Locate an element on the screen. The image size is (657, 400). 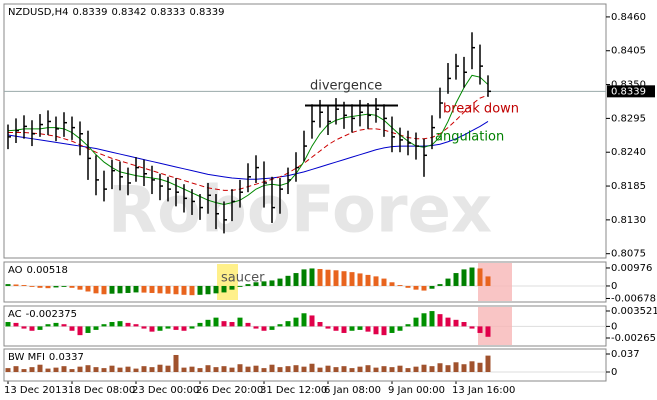
x-tick-label: 26 Dec 20:00 is located at coordinates (229, 390).